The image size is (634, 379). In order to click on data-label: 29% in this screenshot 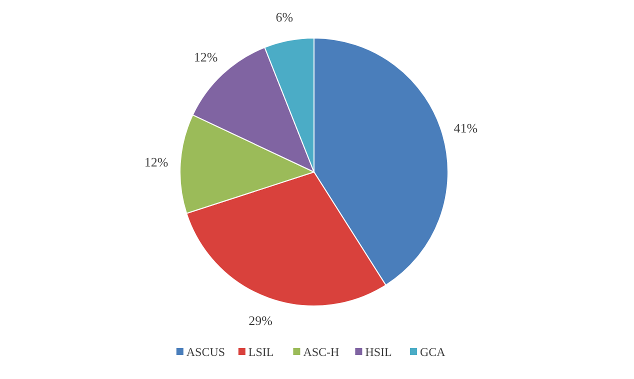, I will do `click(260, 320)`.